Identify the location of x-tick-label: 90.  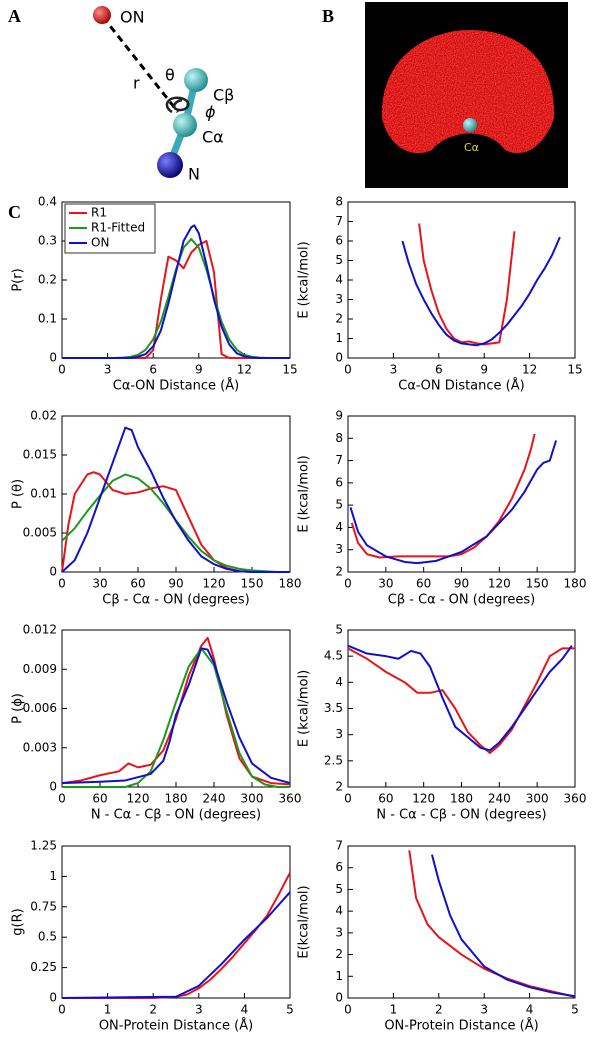
(175, 584).